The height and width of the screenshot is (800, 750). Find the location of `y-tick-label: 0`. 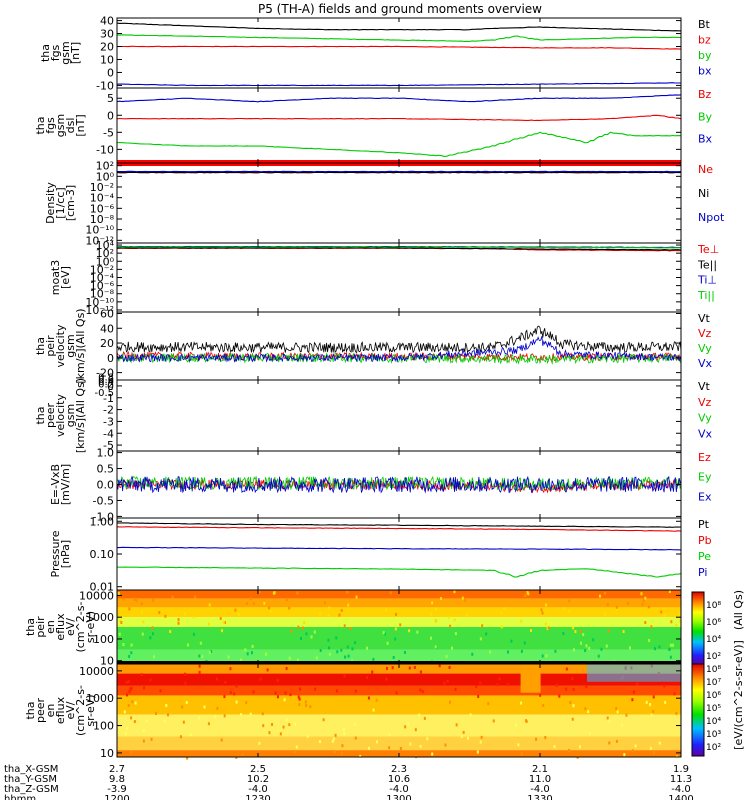

y-tick-label: 0 is located at coordinates (110, 115).